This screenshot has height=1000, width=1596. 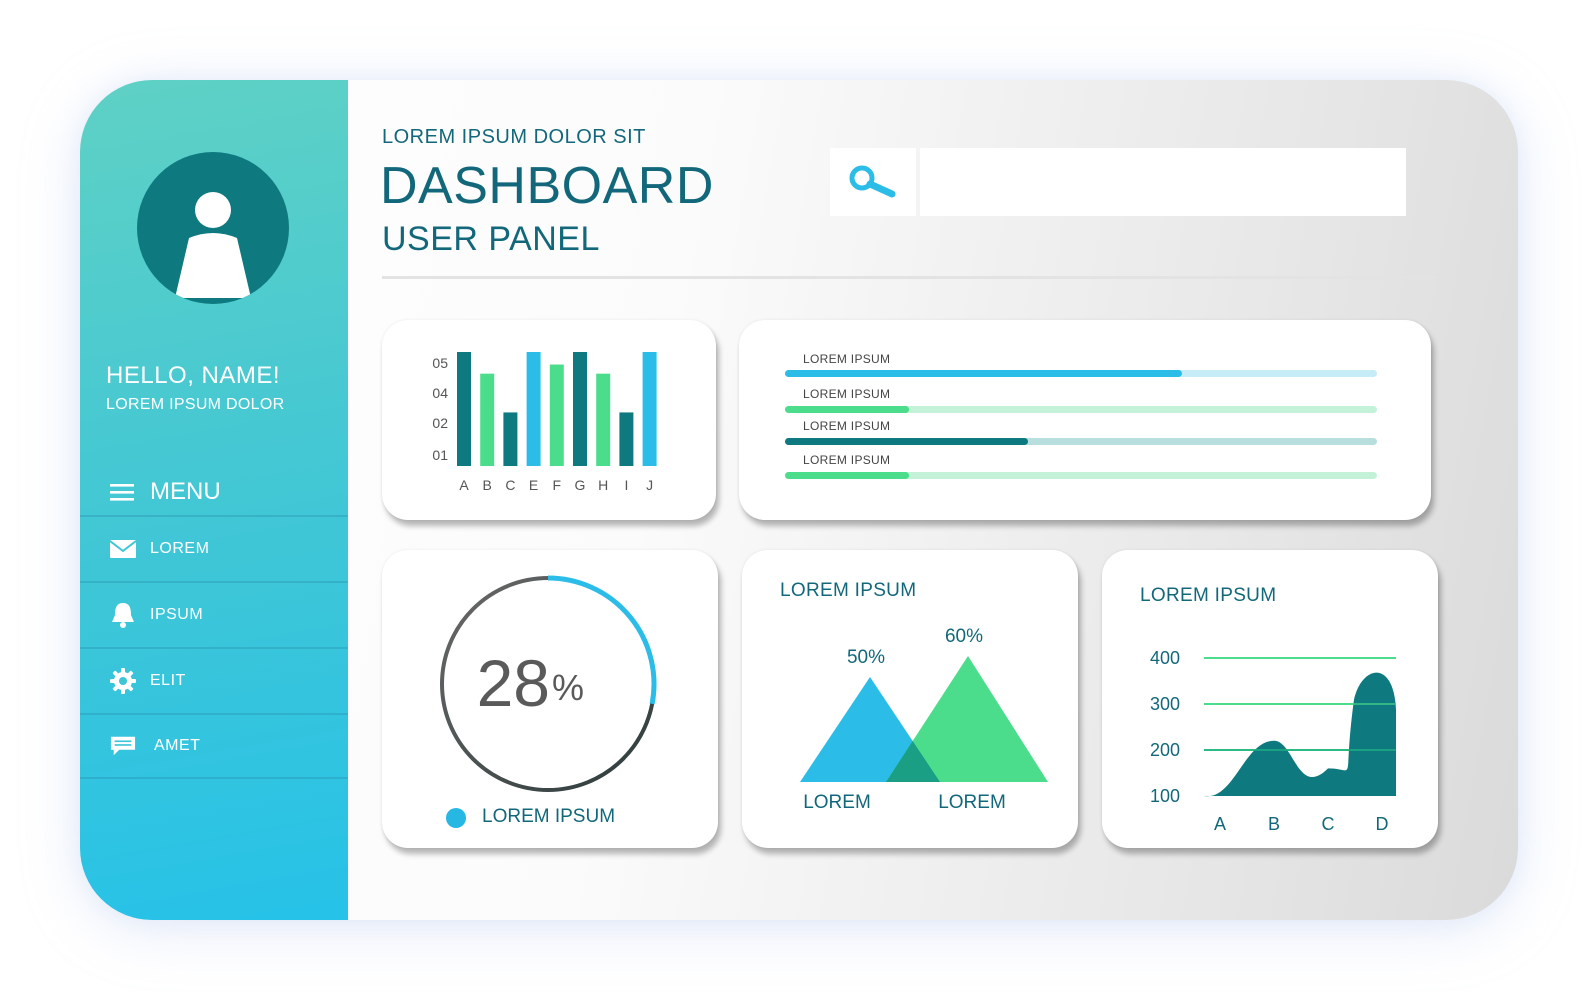 I want to click on menu-item-label: LOREM, so click(x=180, y=548).